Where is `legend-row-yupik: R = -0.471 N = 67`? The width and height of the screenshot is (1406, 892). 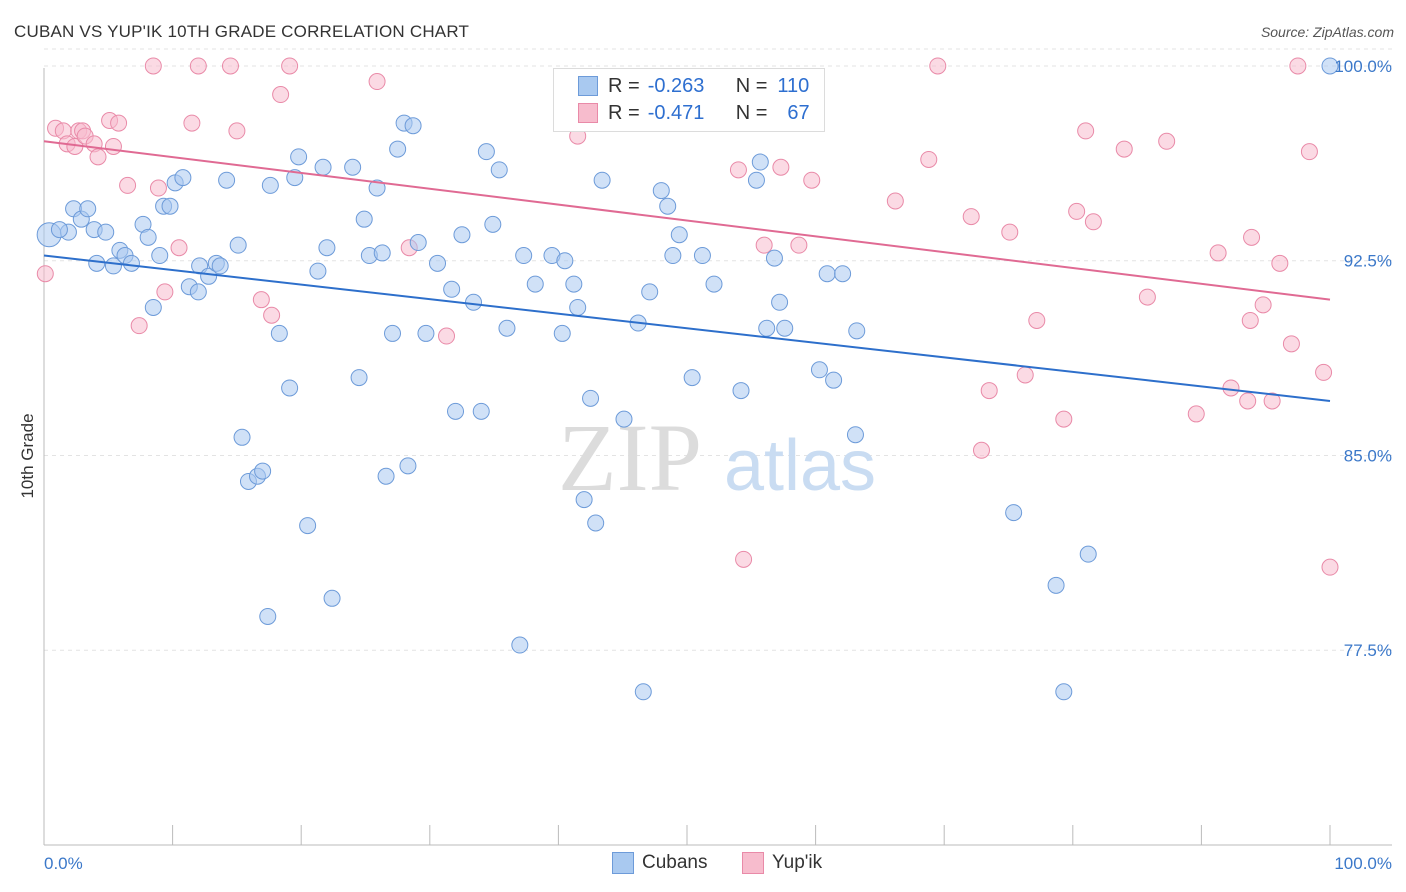
legend-row-yupik: R = -0.471 N = 67 is located at coordinates (694, 113).